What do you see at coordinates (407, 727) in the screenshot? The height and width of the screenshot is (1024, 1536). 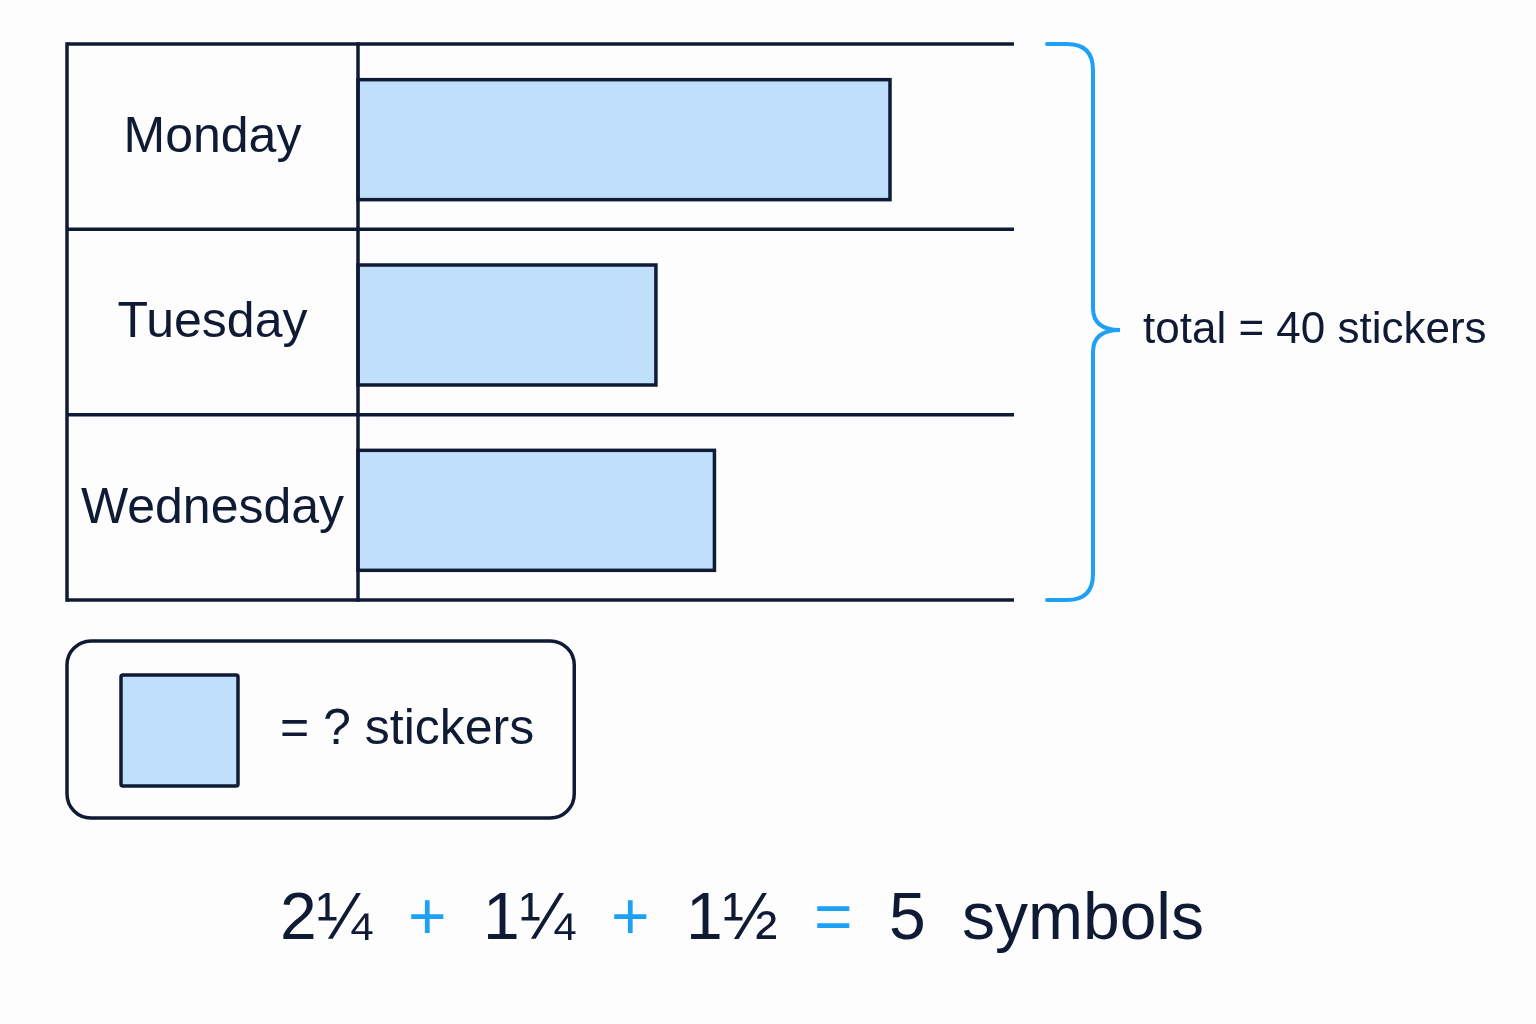 I see `legend-label: = ? stickers` at bounding box center [407, 727].